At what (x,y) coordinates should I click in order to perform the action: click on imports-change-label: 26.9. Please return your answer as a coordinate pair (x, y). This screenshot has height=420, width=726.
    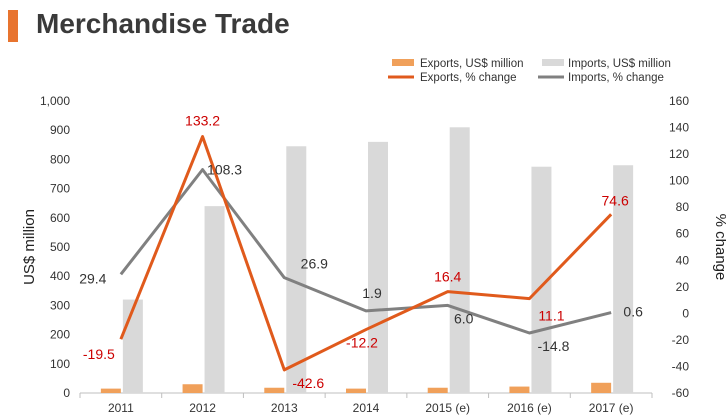
    Looking at the image, I should click on (314, 264).